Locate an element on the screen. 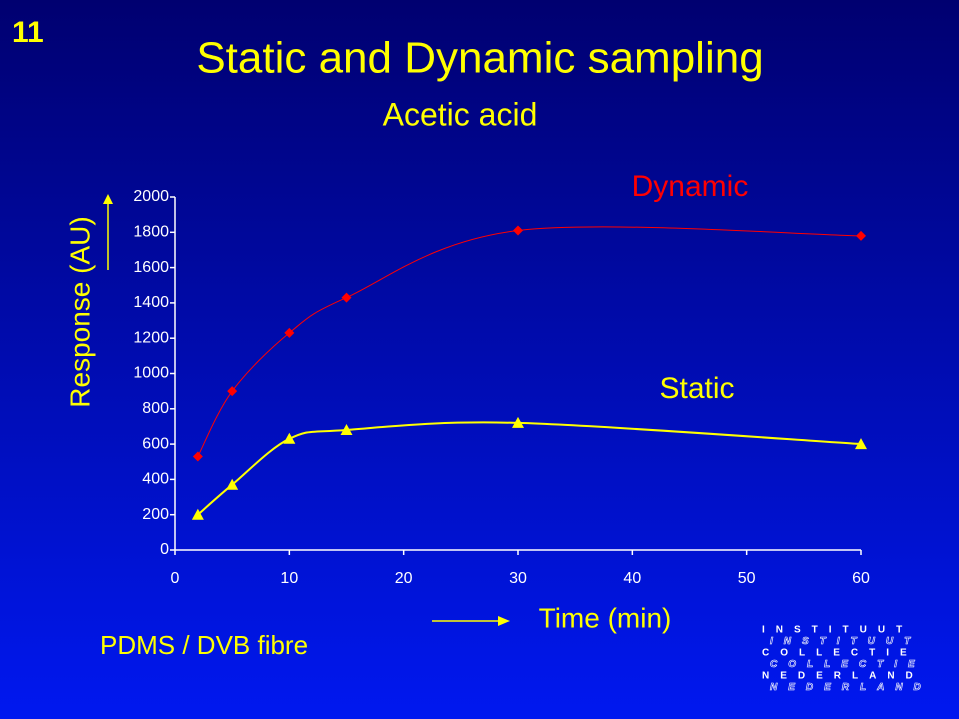 Image resolution: width=959 pixels, height=719 pixels. x-tick-label: 50 is located at coordinates (747, 578).